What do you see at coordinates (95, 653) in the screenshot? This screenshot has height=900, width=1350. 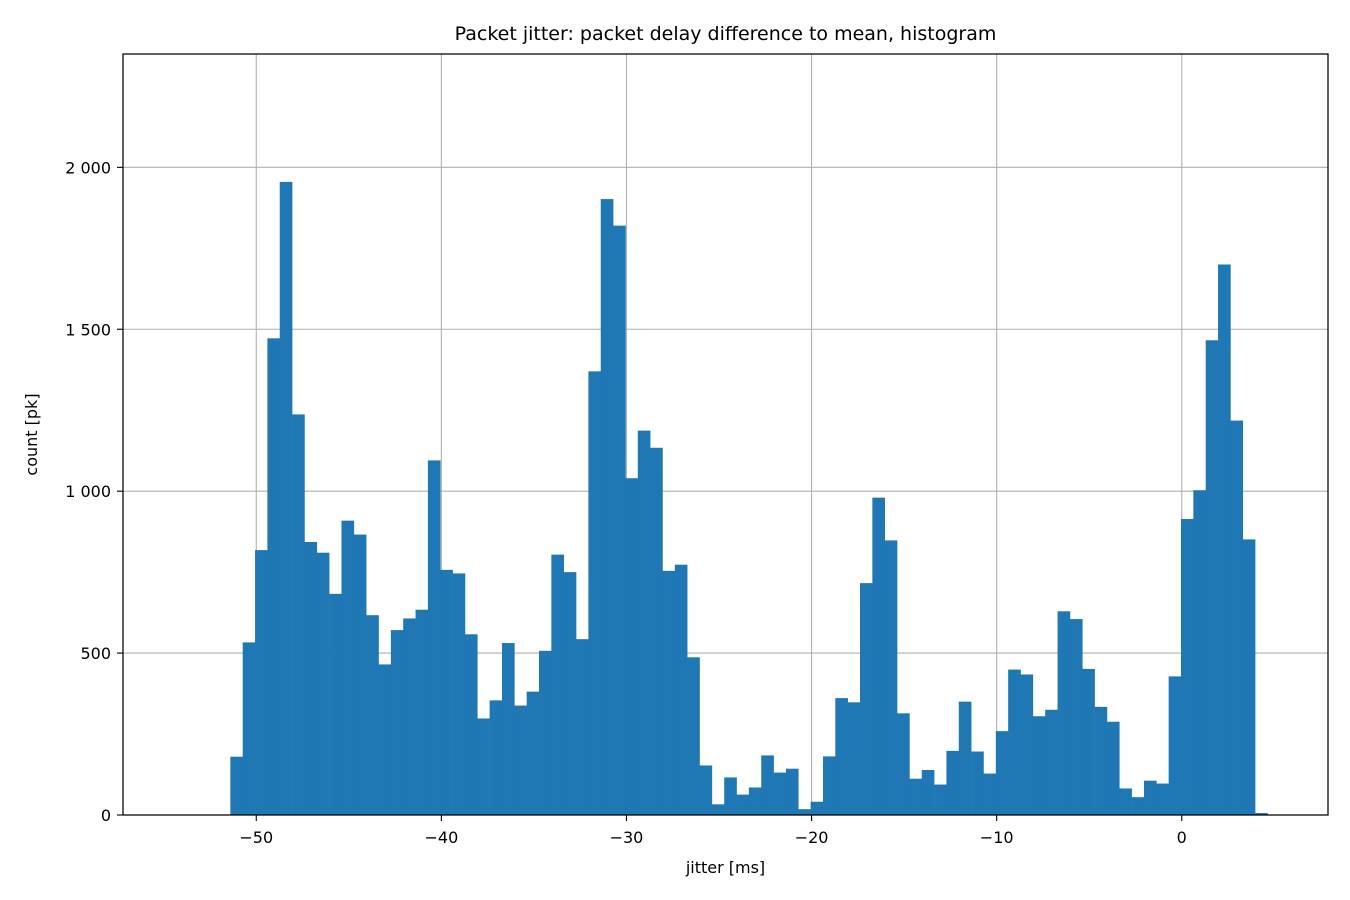 I see `y-tick-label: 500` at bounding box center [95, 653].